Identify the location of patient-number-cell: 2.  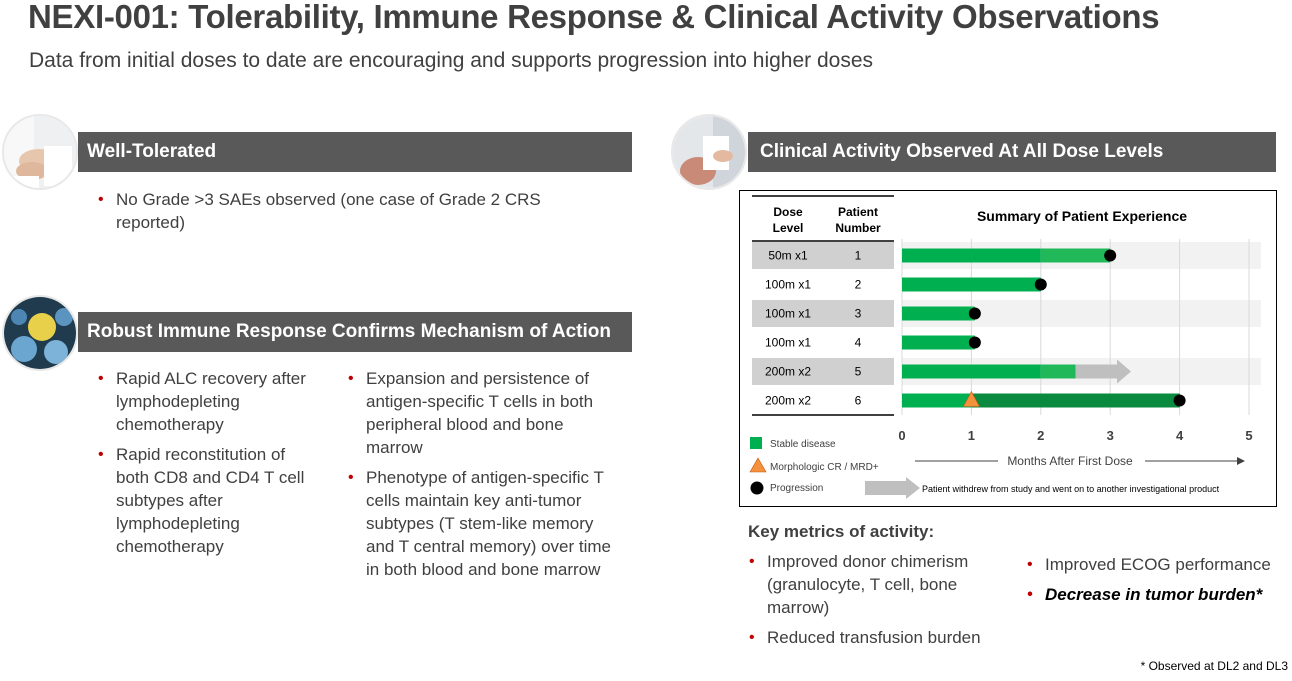
(858, 285).